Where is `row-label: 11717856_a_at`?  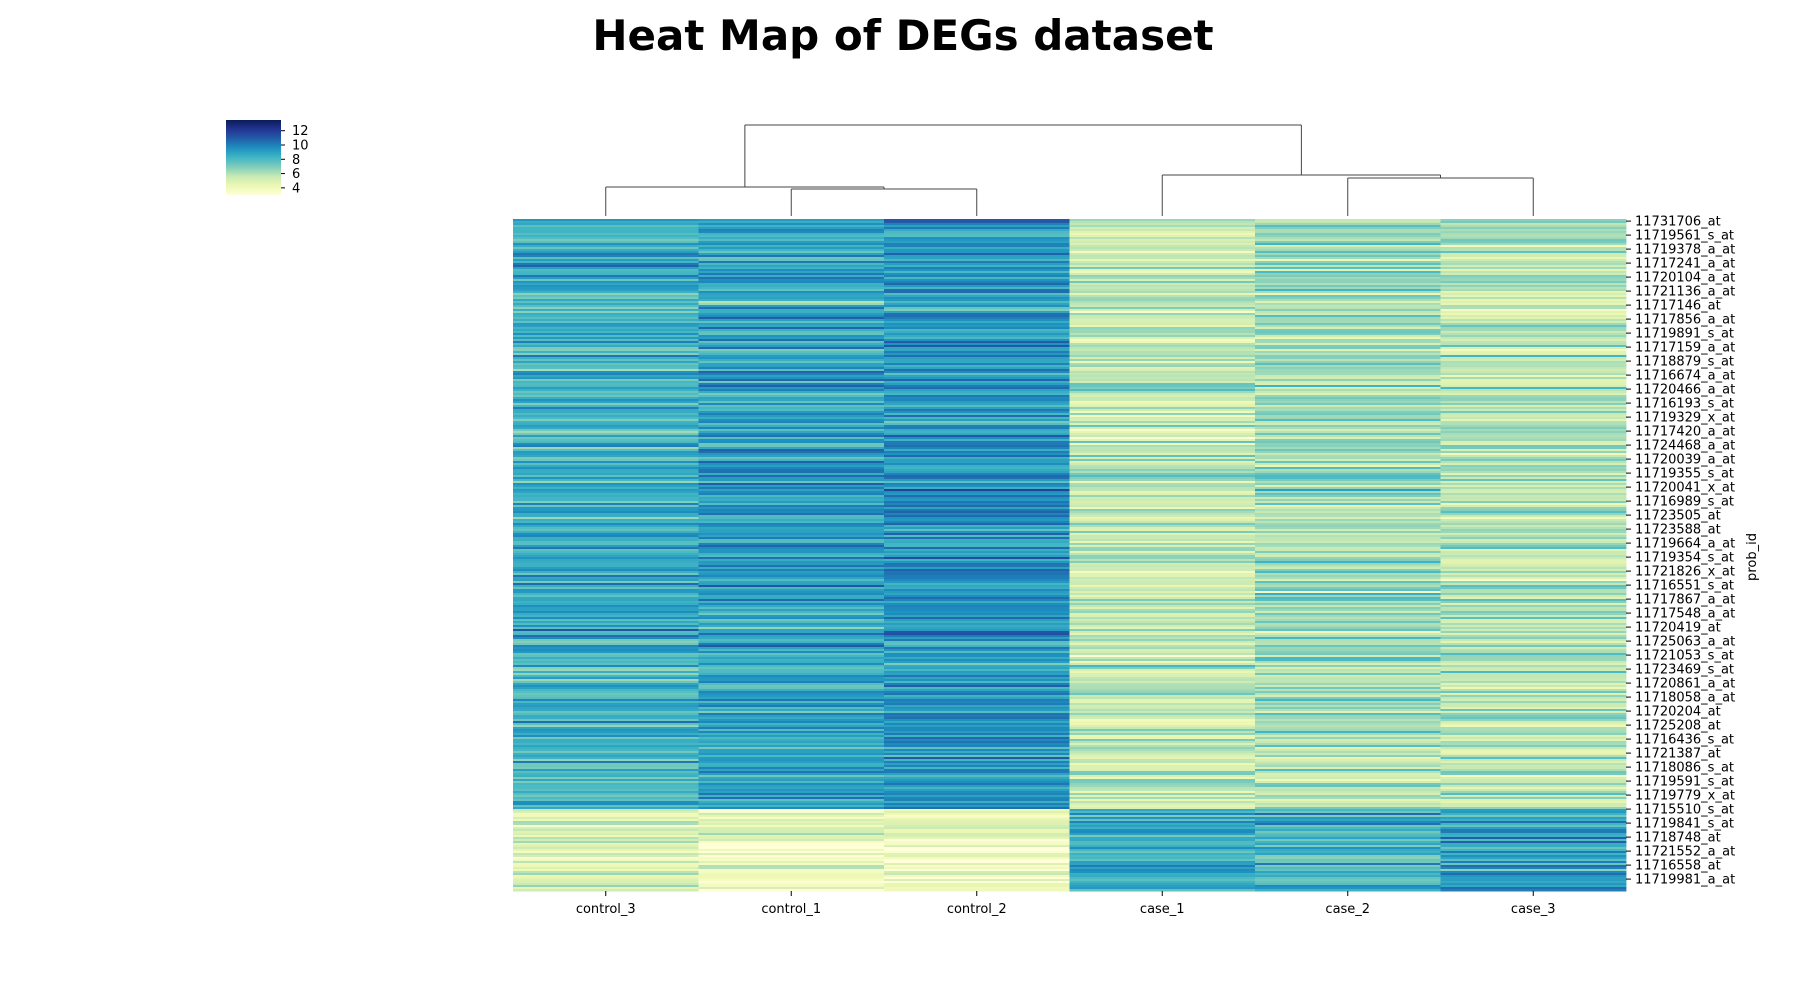
row-label: 11717856_a_at is located at coordinates (1685, 320).